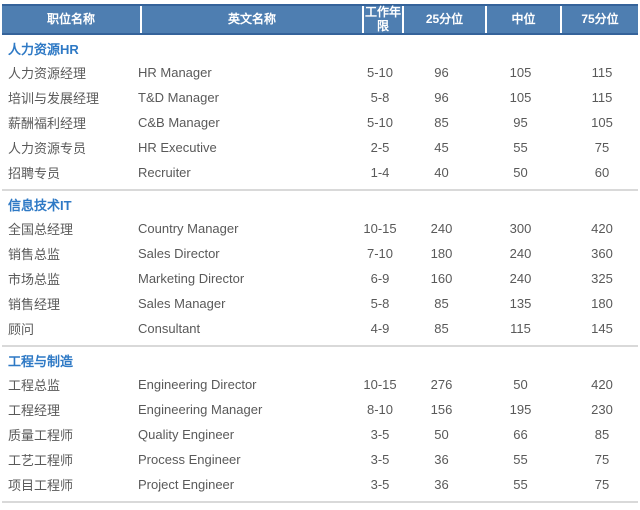 The width and height of the screenshot is (640, 510). What do you see at coordinates (520, 328) in the screenshot?
I see `cell-median: 115` at bounding box center [520, 328].